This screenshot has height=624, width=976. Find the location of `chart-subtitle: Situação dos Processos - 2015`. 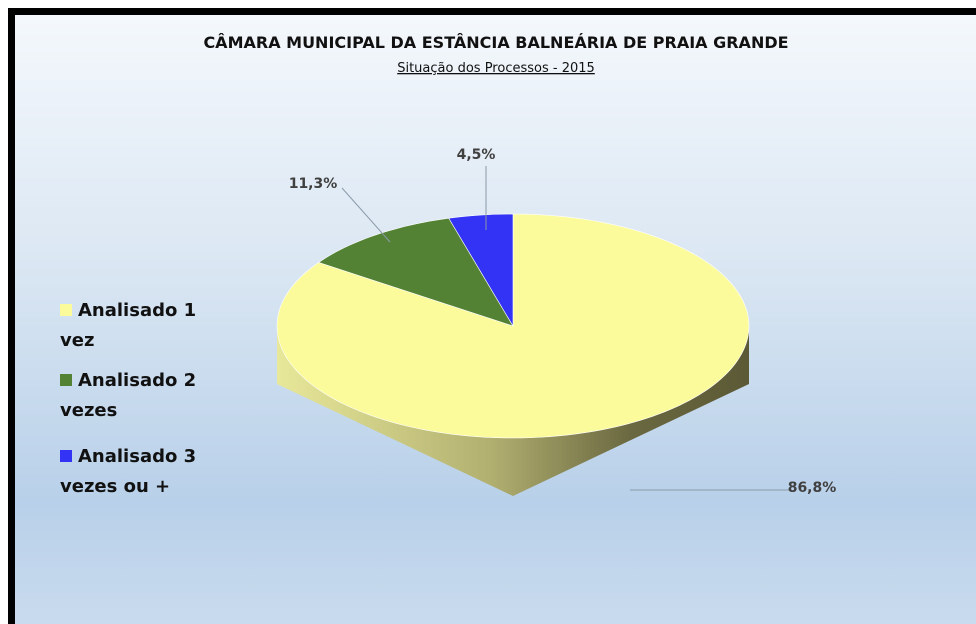

chart-subtitle: Situação dos Processos - 2015 is located at coordinates (496, 68).